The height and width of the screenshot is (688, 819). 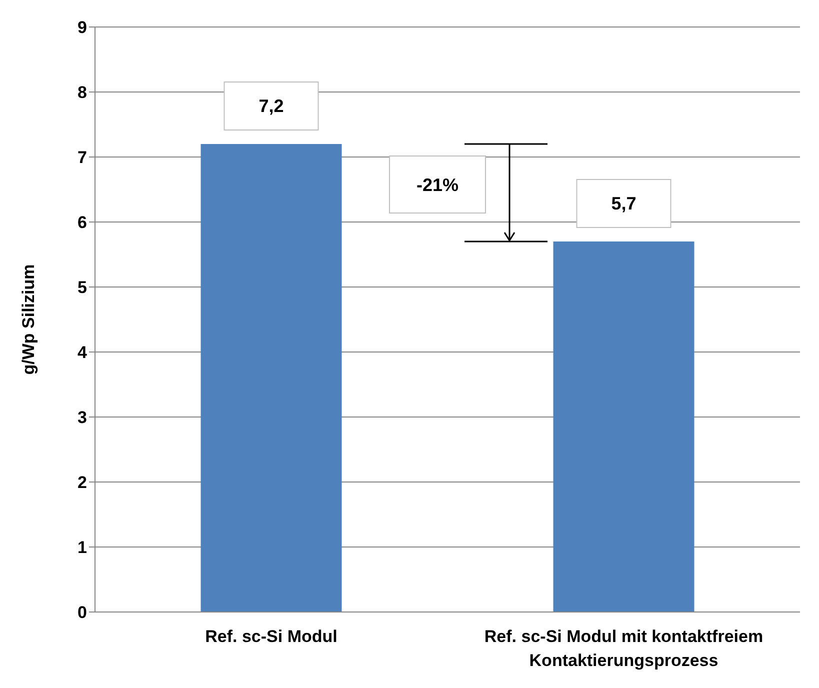 What do you see at coordinates (82, 418) in the screenshot?
I see `y-tick-label: 3` at bounding box center [82, 418].